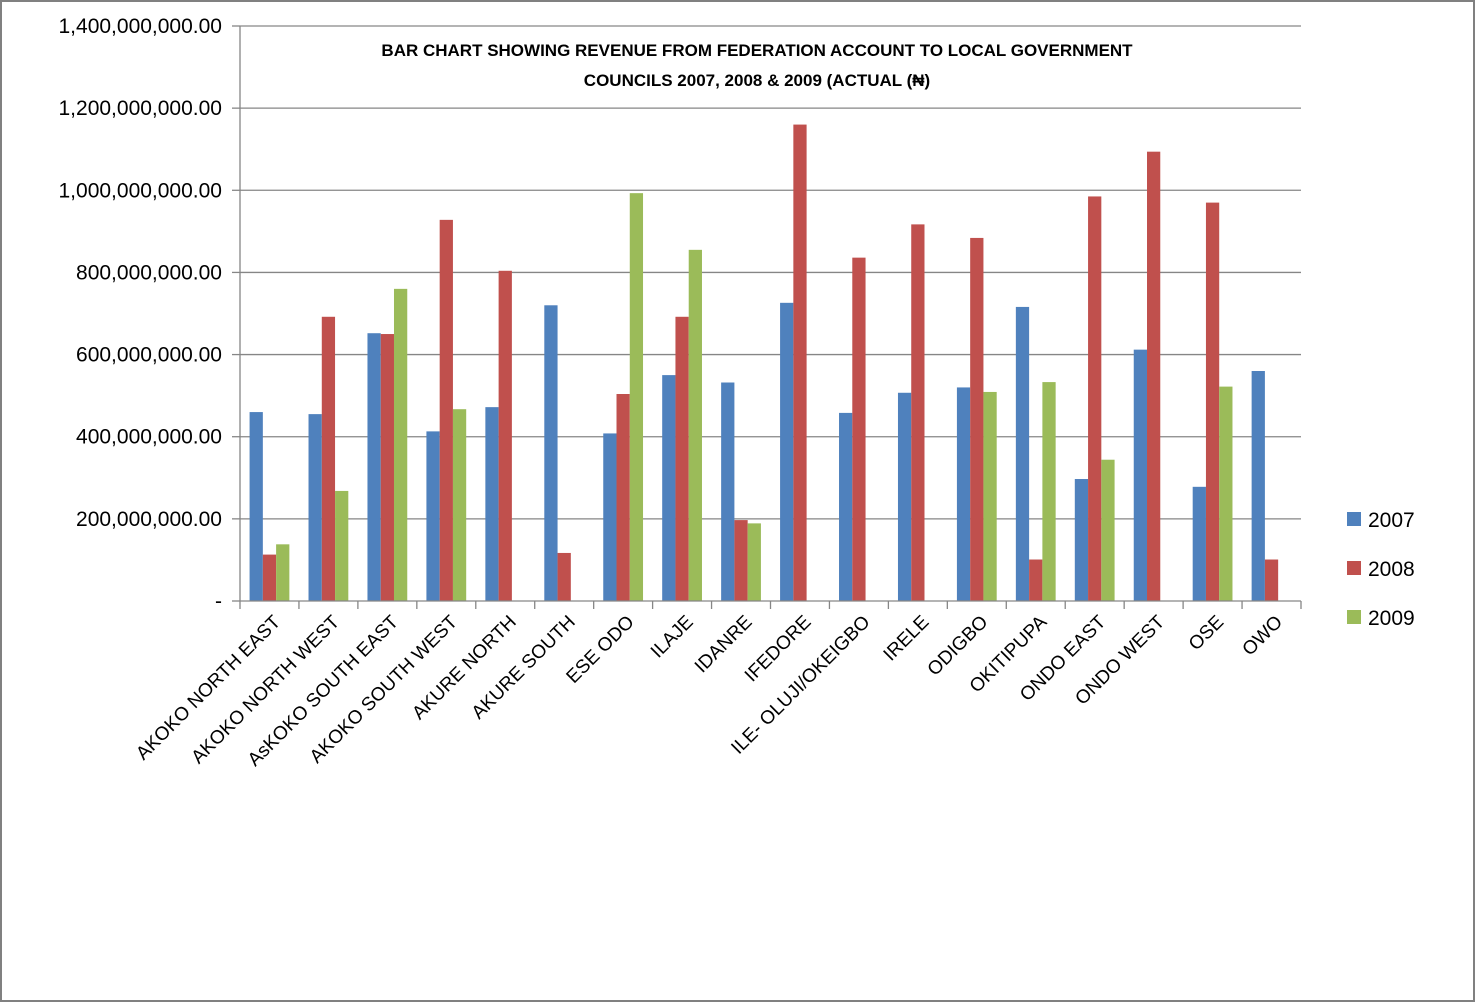 Image resolution: width=1475 pixels, height=1002 pixels. I want to click on x-category-label: ILAJE, so click(672, 637).